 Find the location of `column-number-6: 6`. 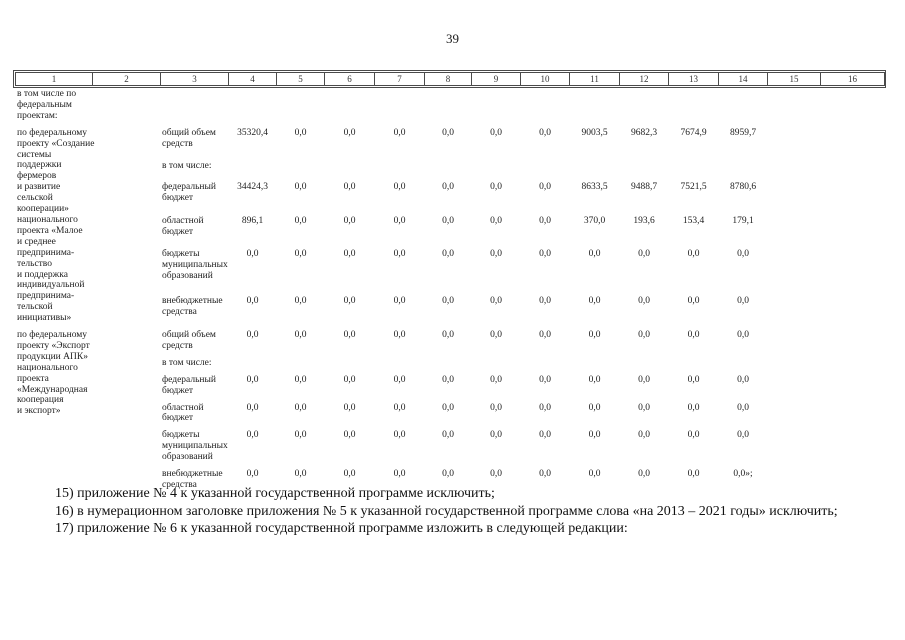

column-number-6: 6 is located at coordinates (349, 79).